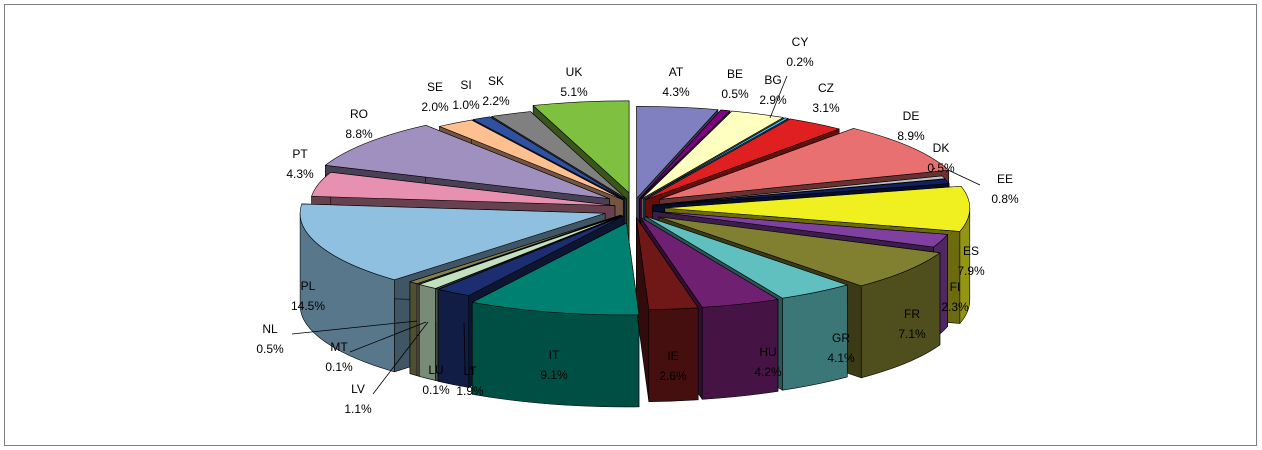 The height and width of the screenshot is (450, 1262). I want to click on pie-slice-pt, so click(463, 188).